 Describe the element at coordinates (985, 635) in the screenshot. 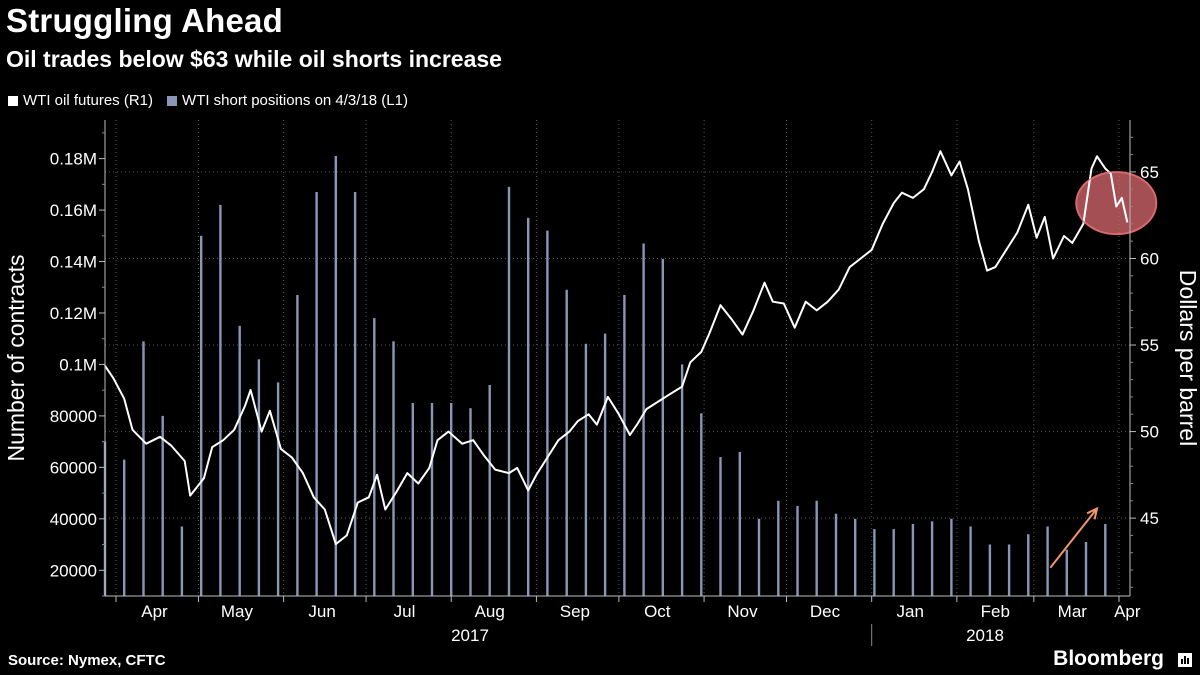

I see `year-label: 2018` at that location.